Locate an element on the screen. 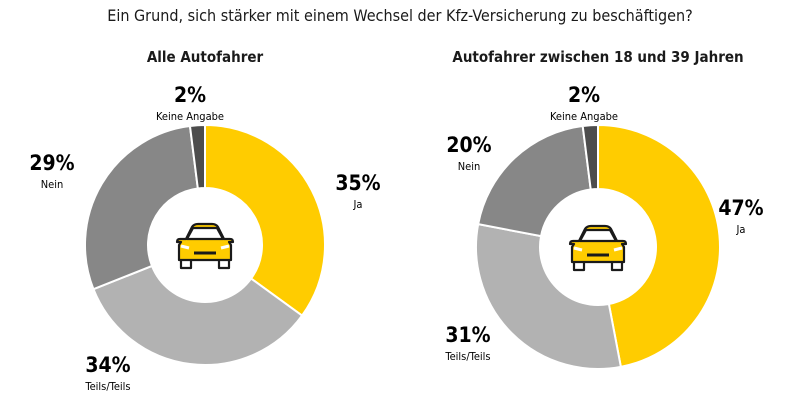 The height and width of the screenshot is (400, 800). slice-value-label: 20% is located at coordinates (468, 145).